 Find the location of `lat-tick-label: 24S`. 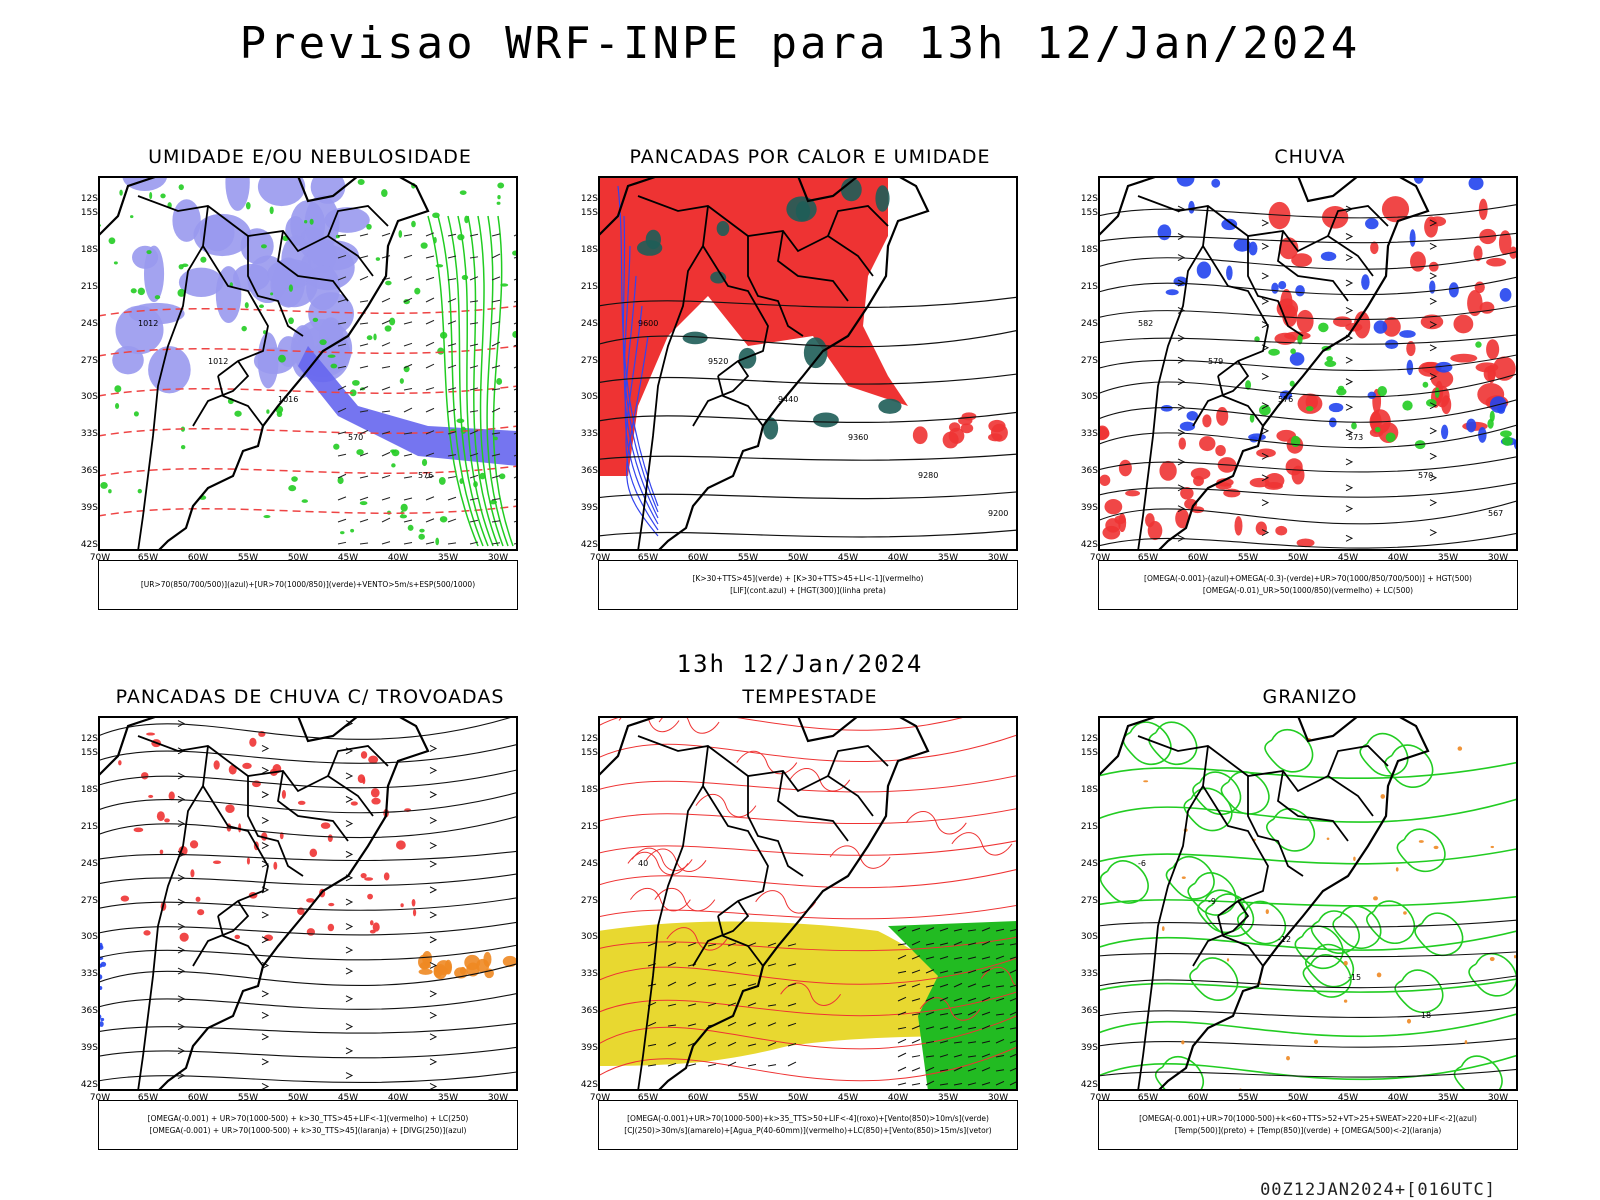

lat-tick-label: 24S is located at coordinates (1089, 863).